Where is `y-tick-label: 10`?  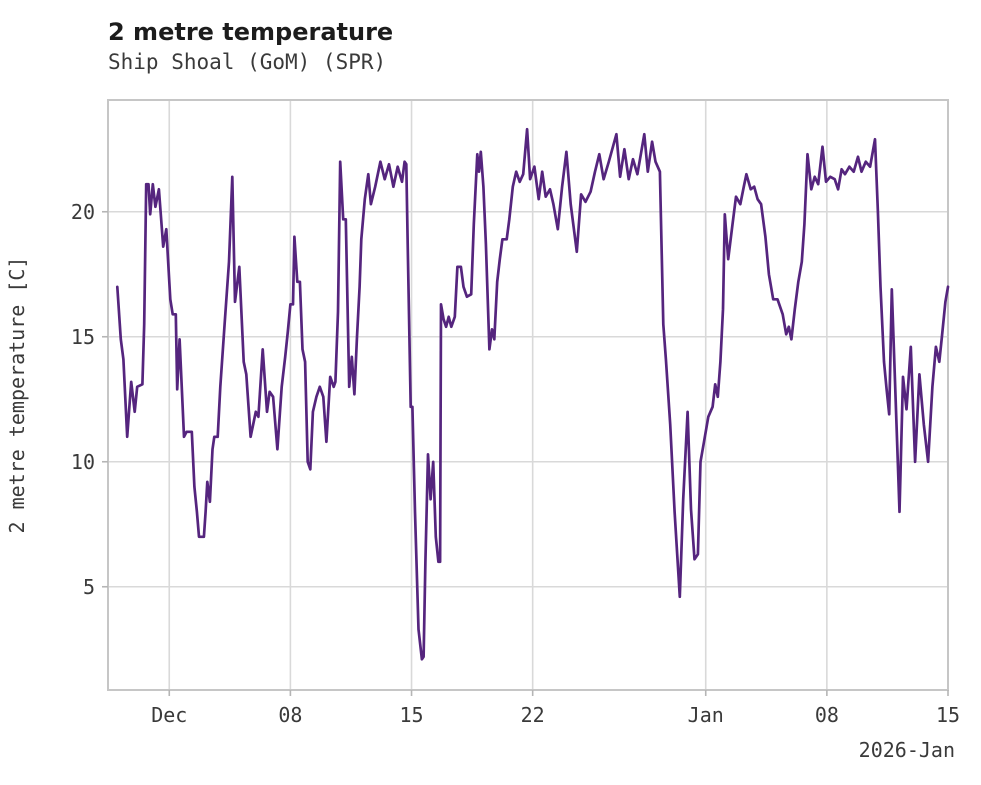 y-tick-label: 10 is located at coordinates (83, 462).